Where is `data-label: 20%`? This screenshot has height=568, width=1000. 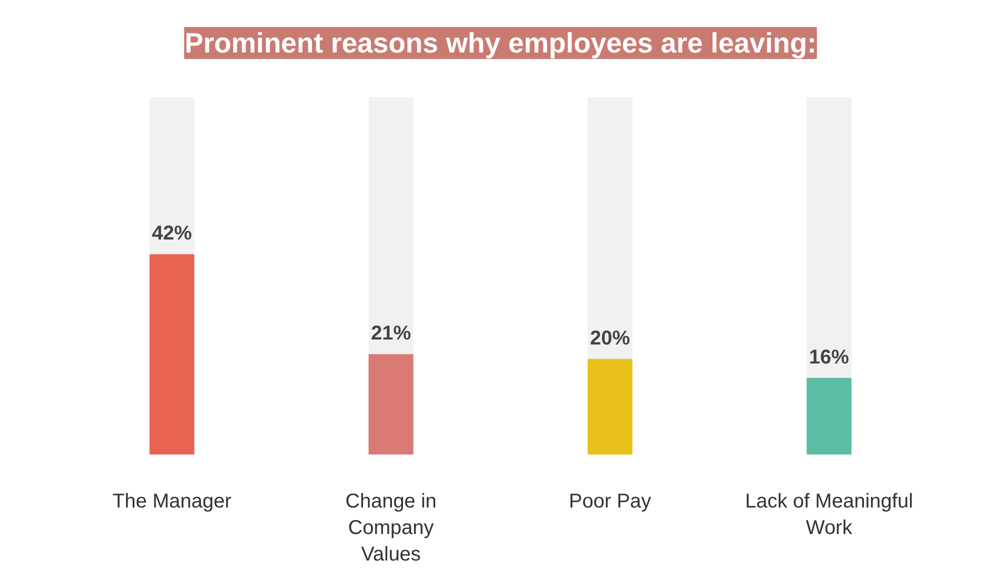
data-label: 20% is located at coordinates (610, 338).